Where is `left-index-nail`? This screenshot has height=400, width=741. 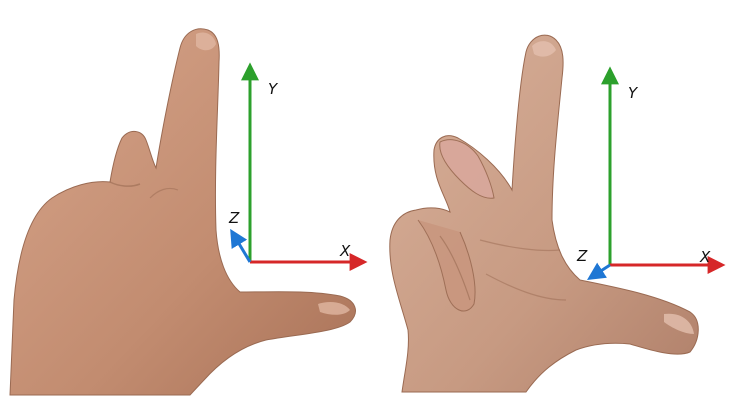
left-index-nail is located at coordinates (206, 41).